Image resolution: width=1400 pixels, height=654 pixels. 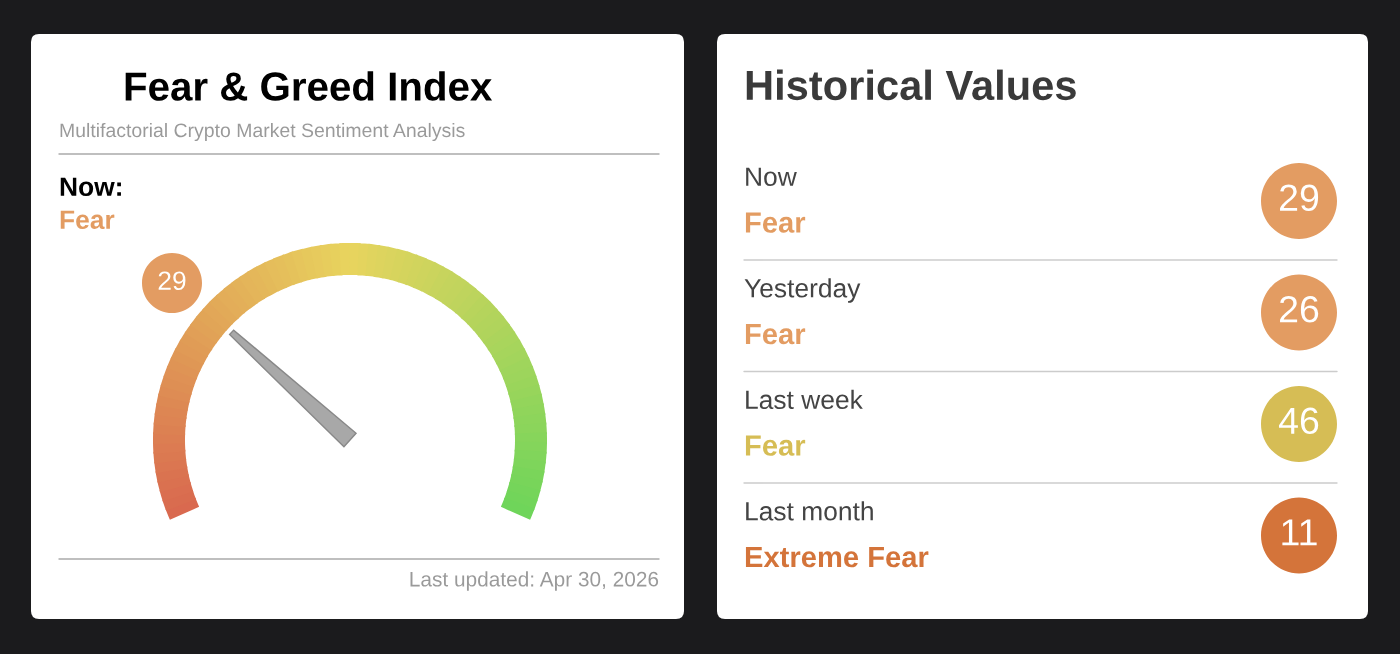 What do you see at coordinates (1299, 421) in the screenshot?
I see `data-label: 46` at bounding box center [1299, 421].